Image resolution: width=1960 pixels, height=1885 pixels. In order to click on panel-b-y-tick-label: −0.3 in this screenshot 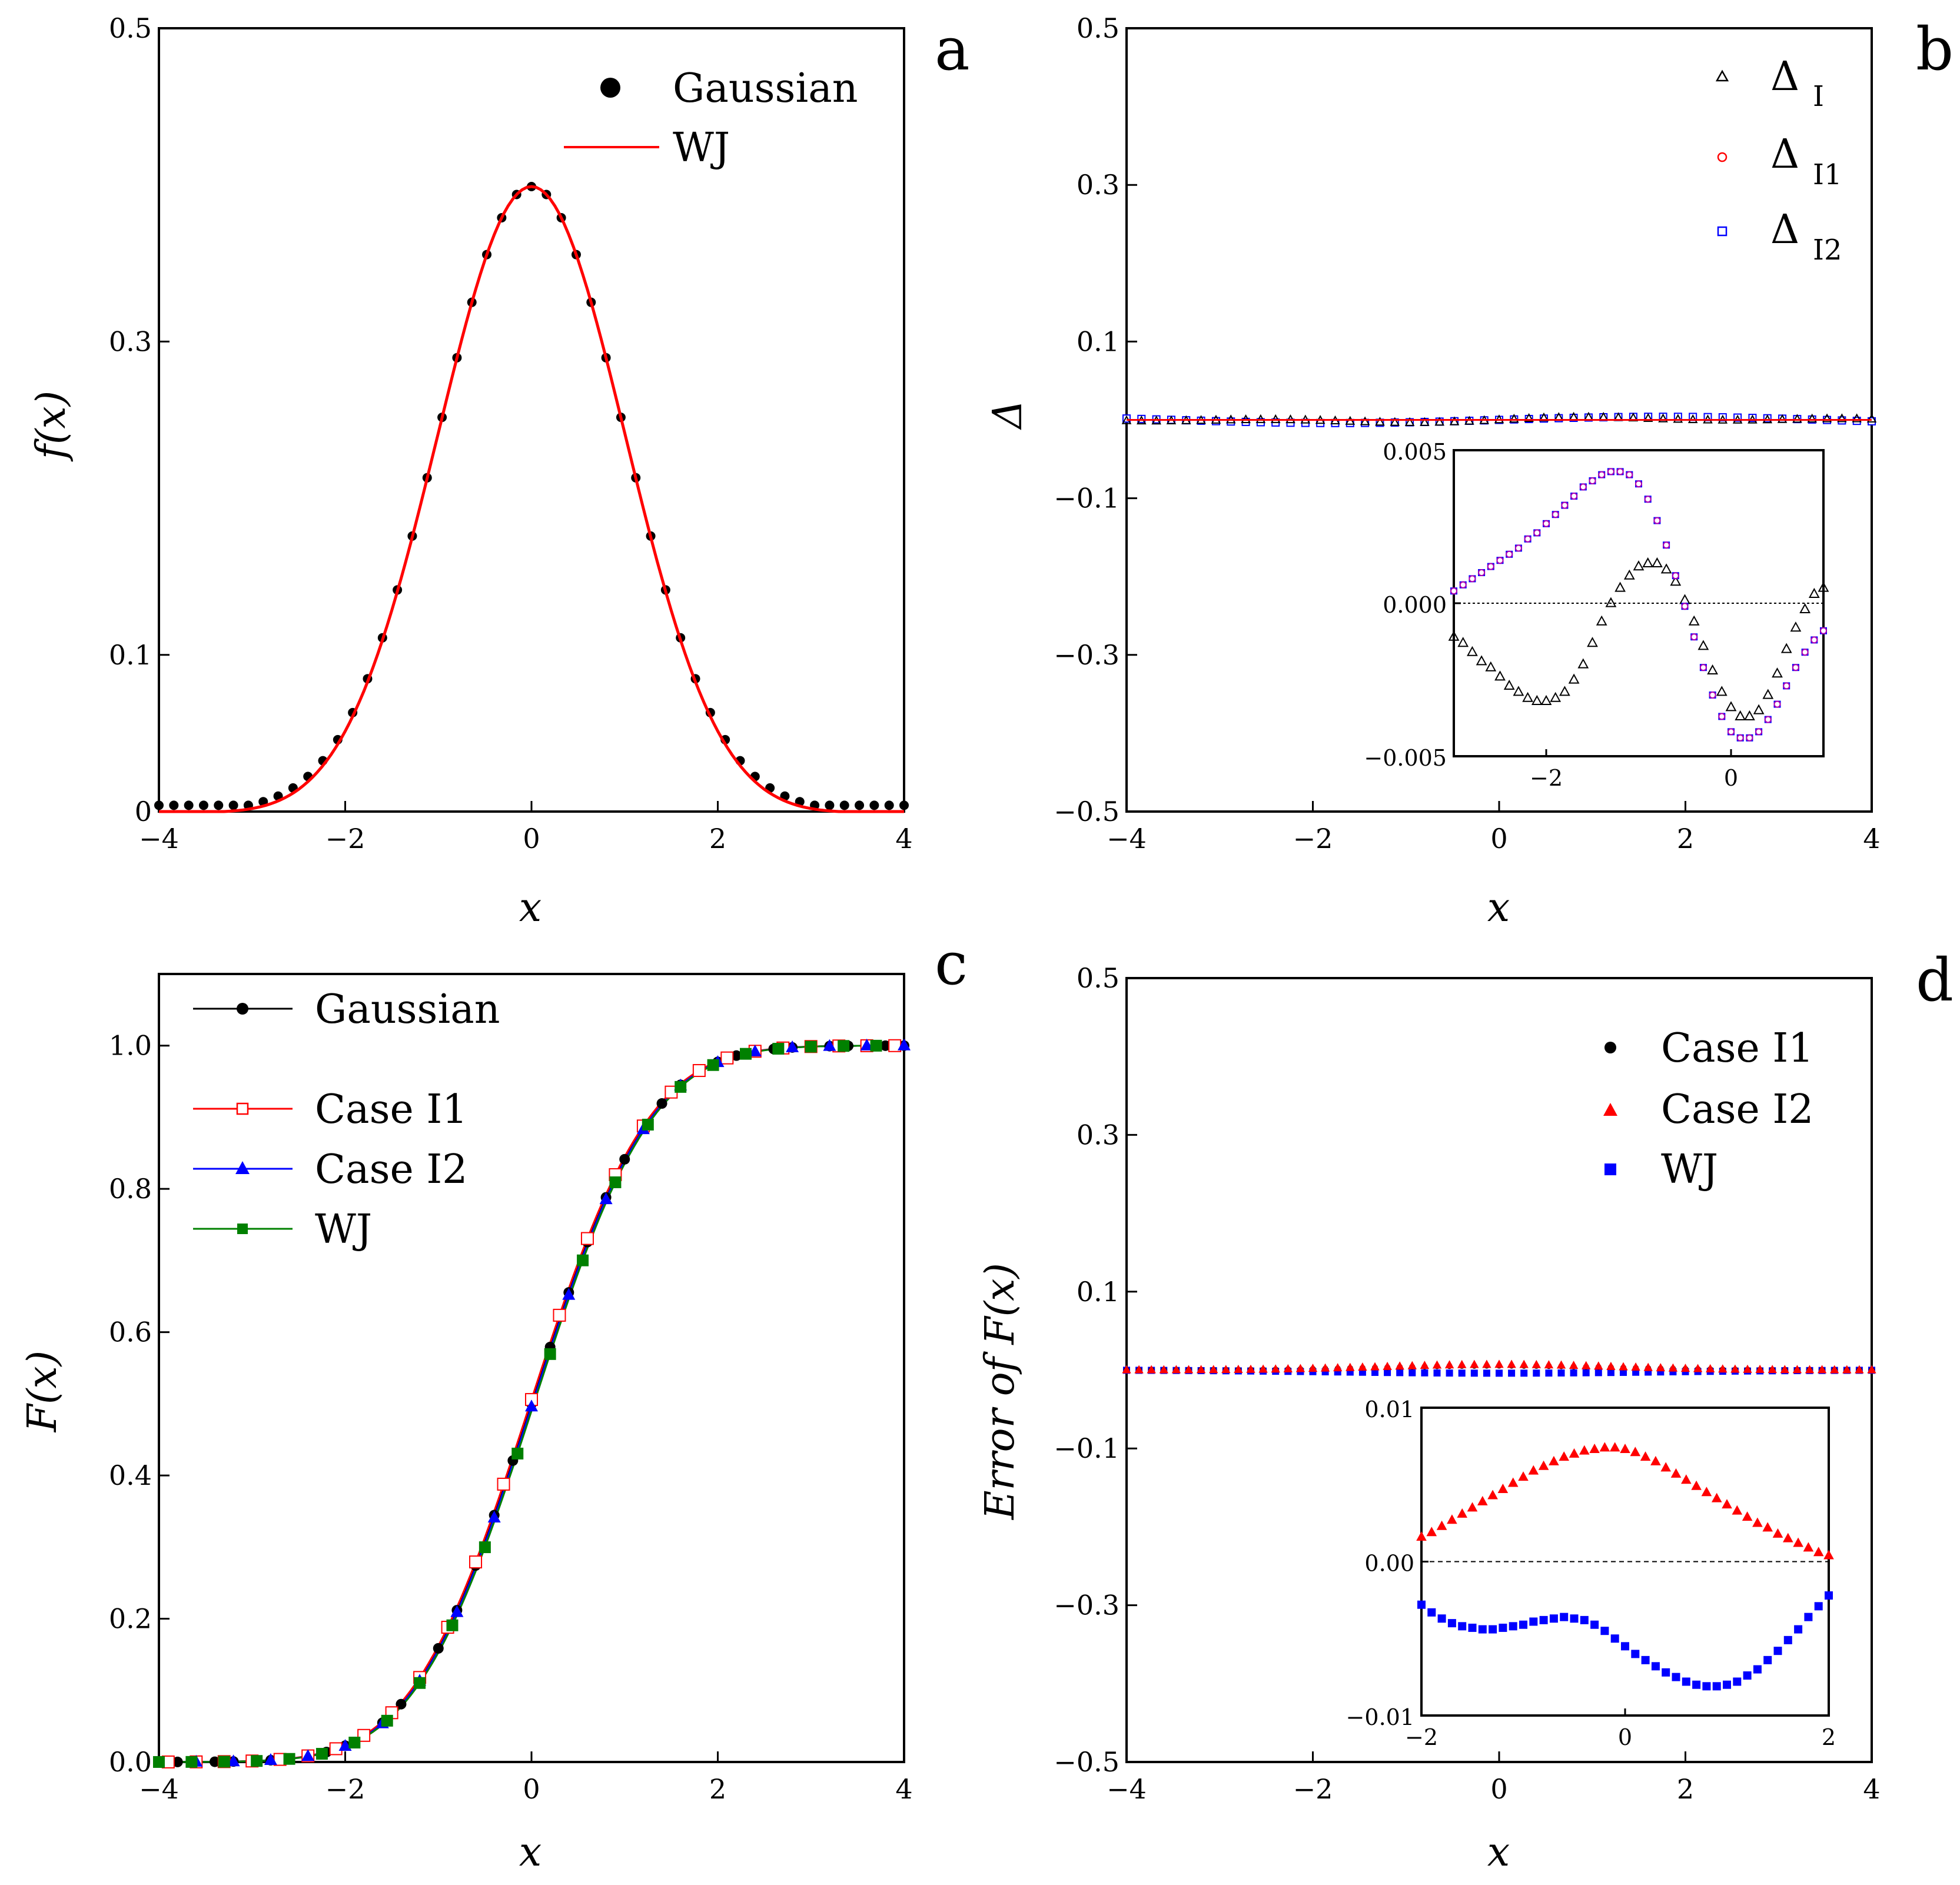, I will do `click(1086, 655)`.